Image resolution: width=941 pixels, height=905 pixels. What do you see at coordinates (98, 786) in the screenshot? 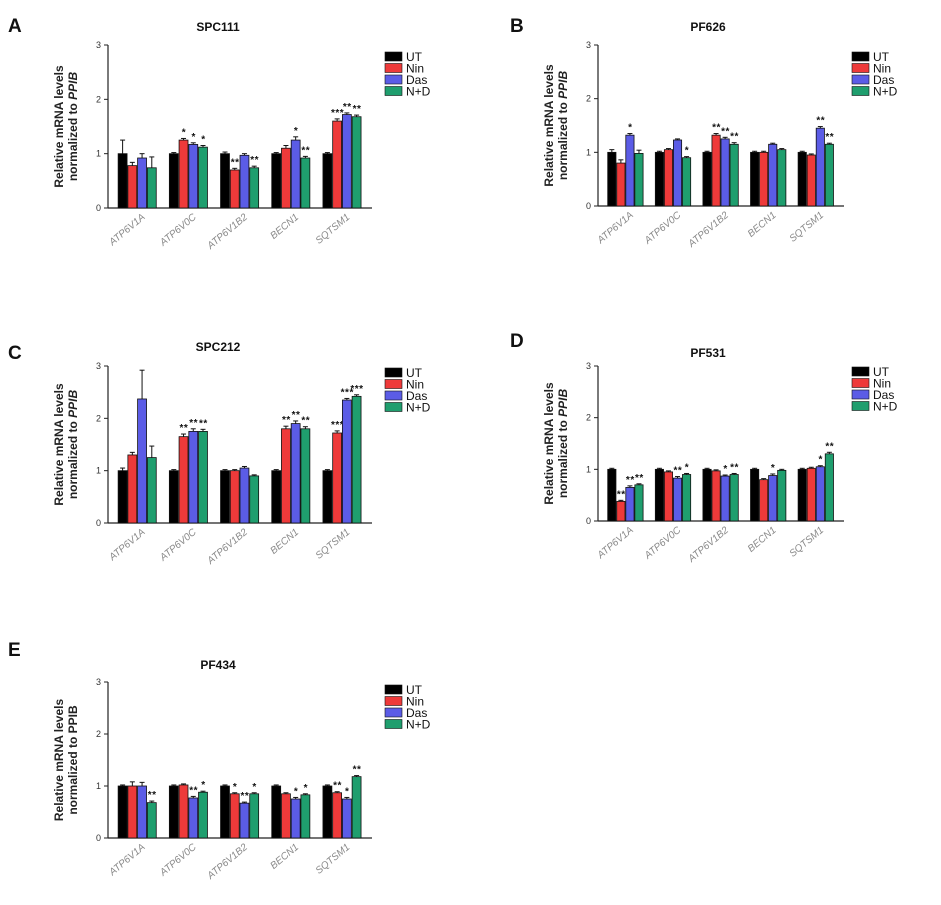
I see `y-tick-label: 1` at bounding box center [98, 786].